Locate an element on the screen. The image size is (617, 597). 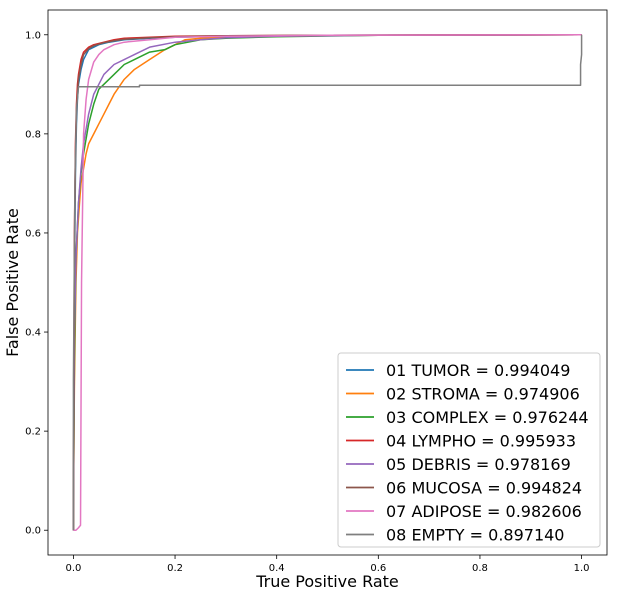
x-tick-label: 1.0 is located at coordinates (582, 568).